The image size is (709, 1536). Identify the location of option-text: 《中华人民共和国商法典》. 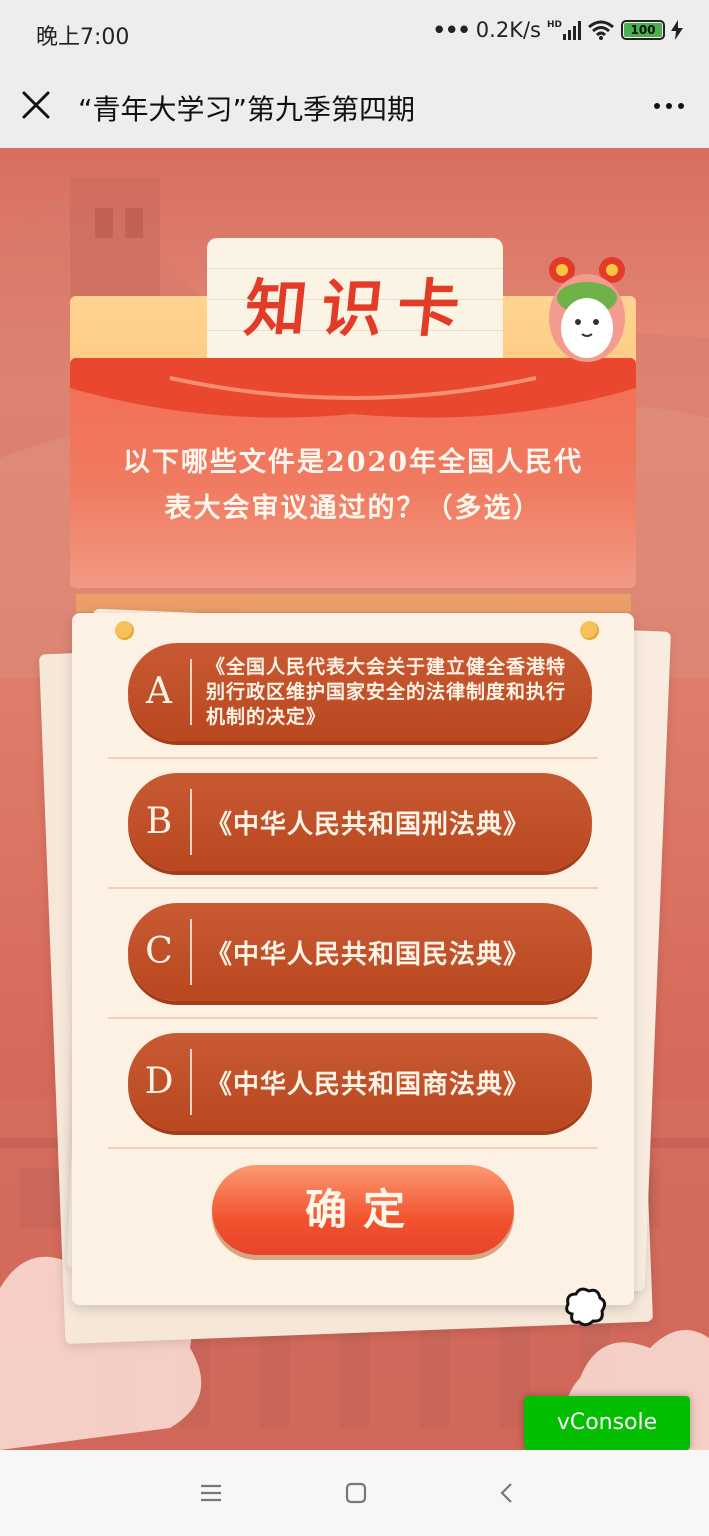
(368, 1084).